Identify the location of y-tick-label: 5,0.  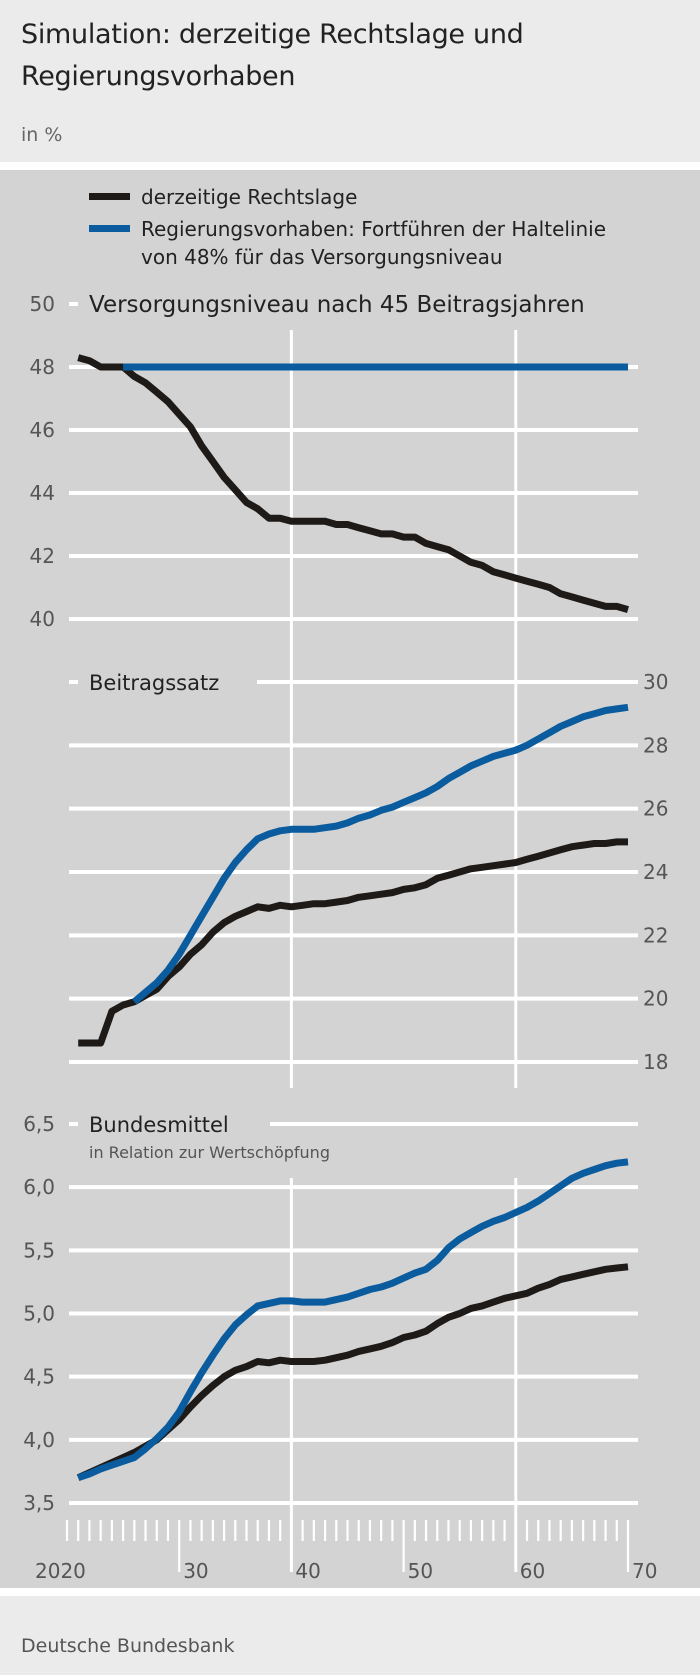
(39, 1314).